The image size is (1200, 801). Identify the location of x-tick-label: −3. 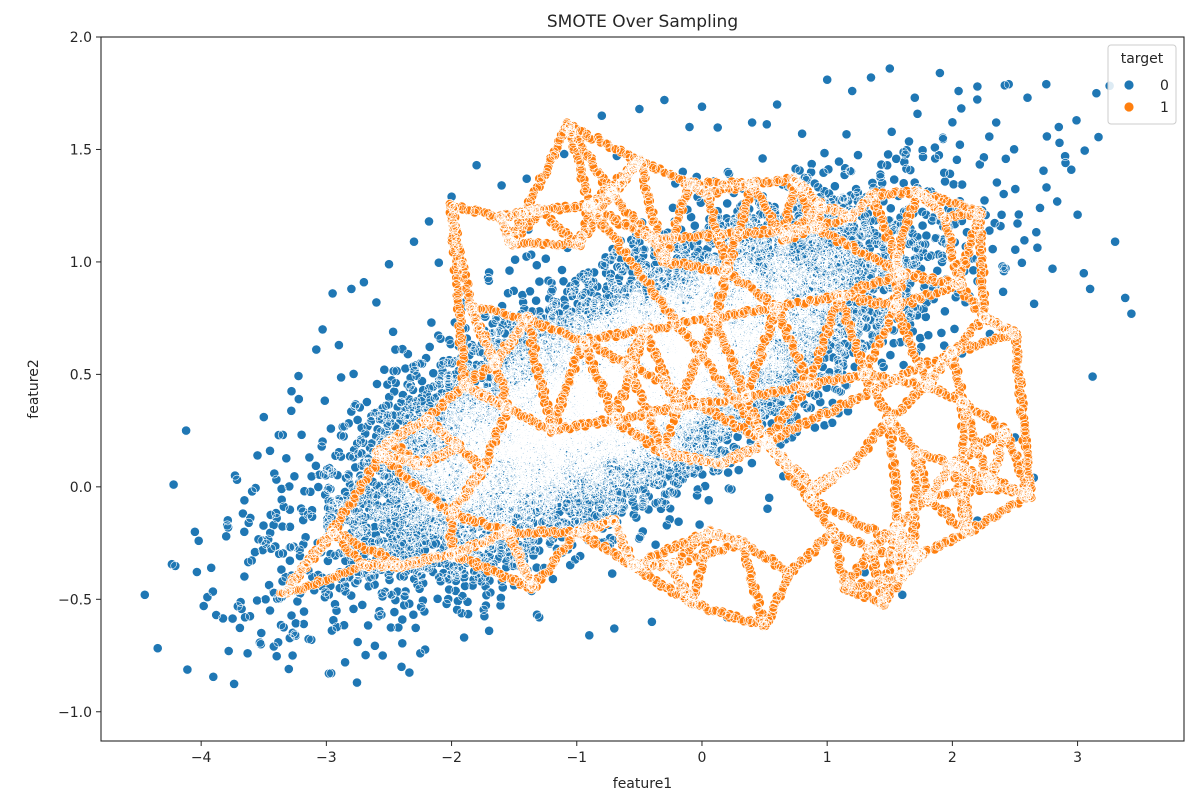
(326, 758).